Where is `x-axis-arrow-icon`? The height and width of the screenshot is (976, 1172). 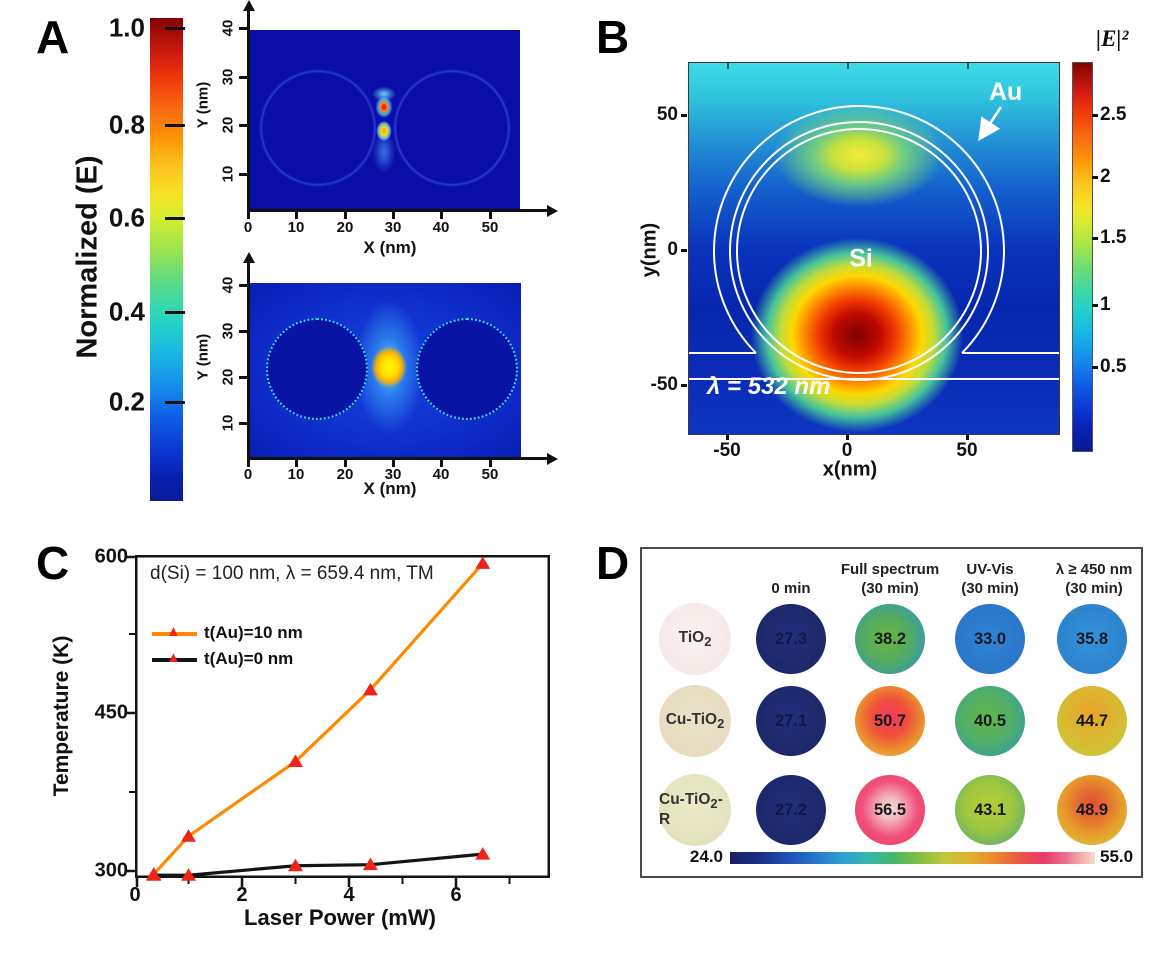
x-axis-arrow-icon is located at coordinates (552, 210).